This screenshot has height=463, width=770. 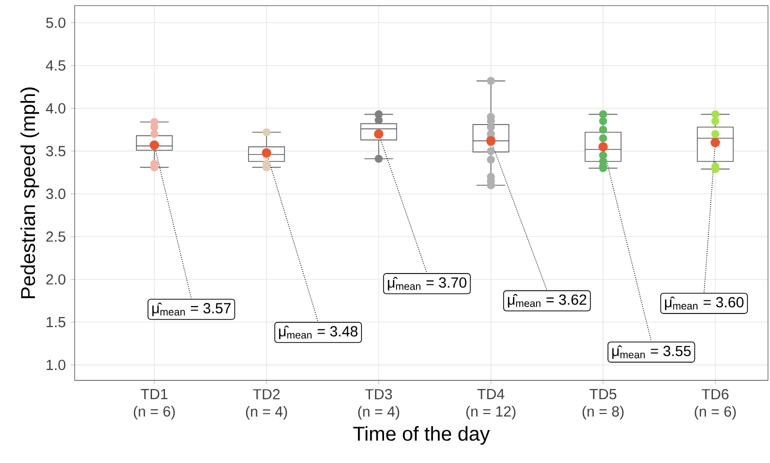 I want to click on annotation: μ̂$_{mean}$ = 3.60, so click(x=704, y=303).